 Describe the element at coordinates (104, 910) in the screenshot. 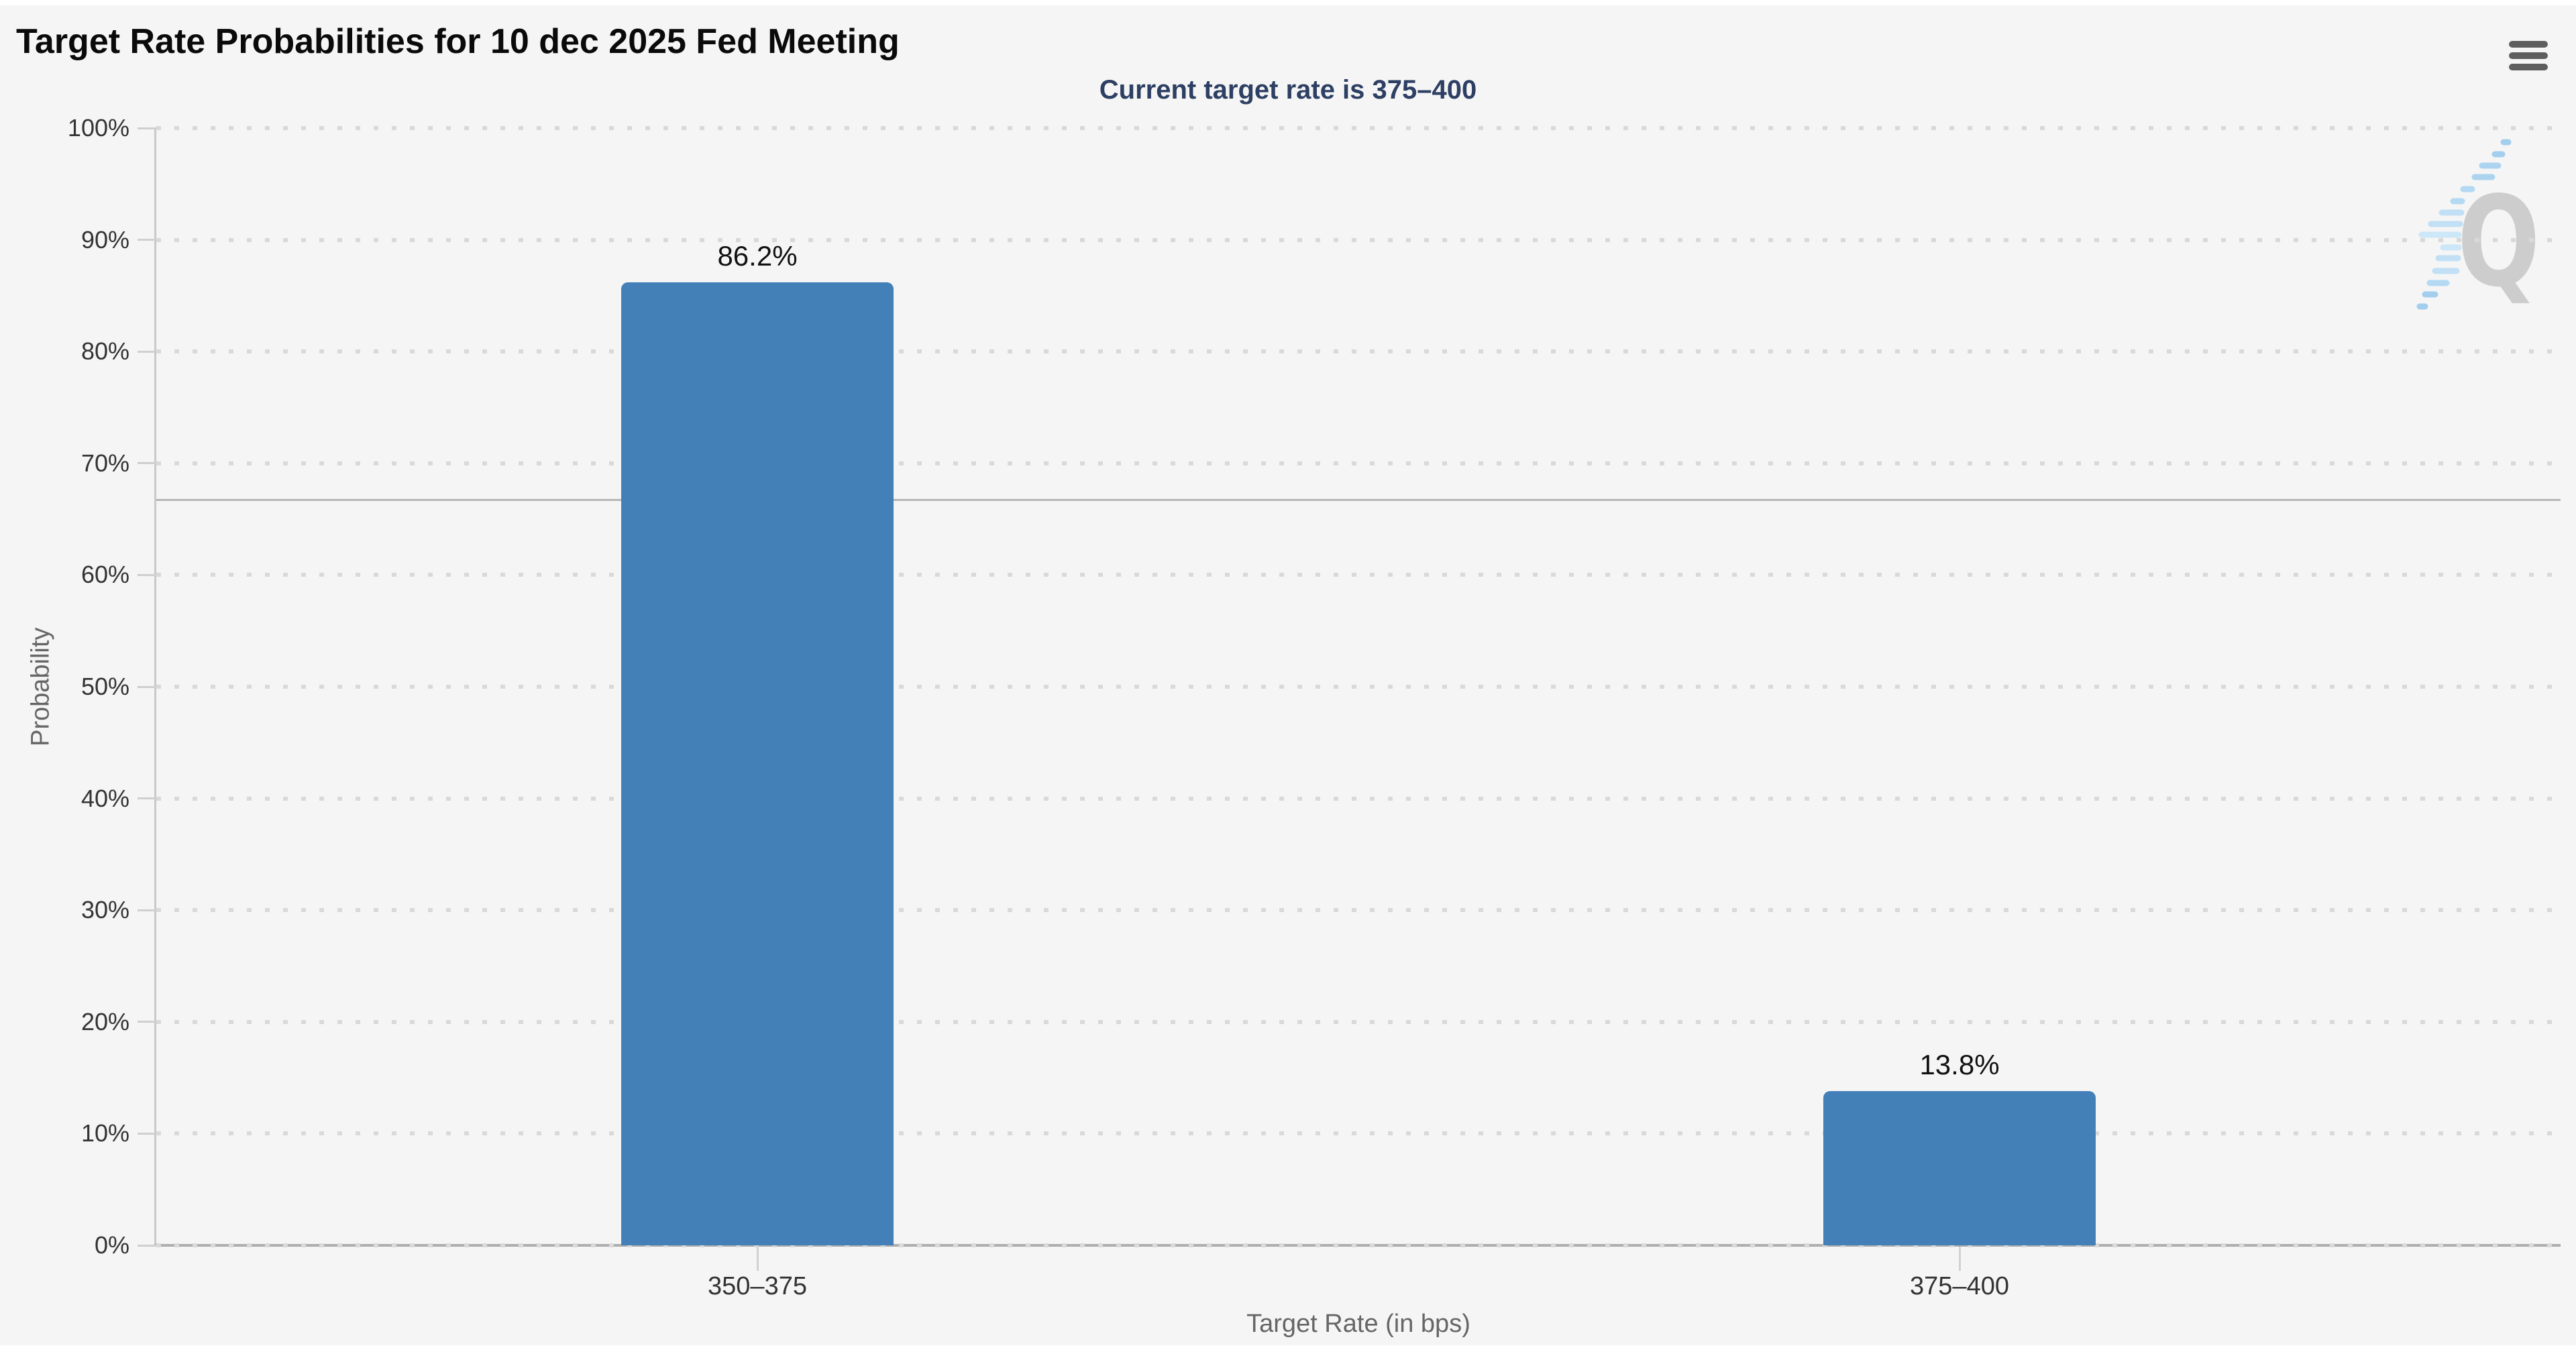

I see `y-tick-label: 30%` at that location.